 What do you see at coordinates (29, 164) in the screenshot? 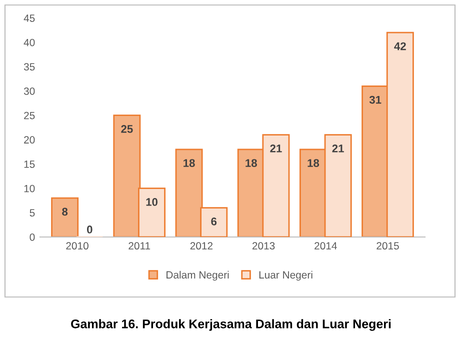
I see `y-tick-label: 15` at bounding box center [29, 164].